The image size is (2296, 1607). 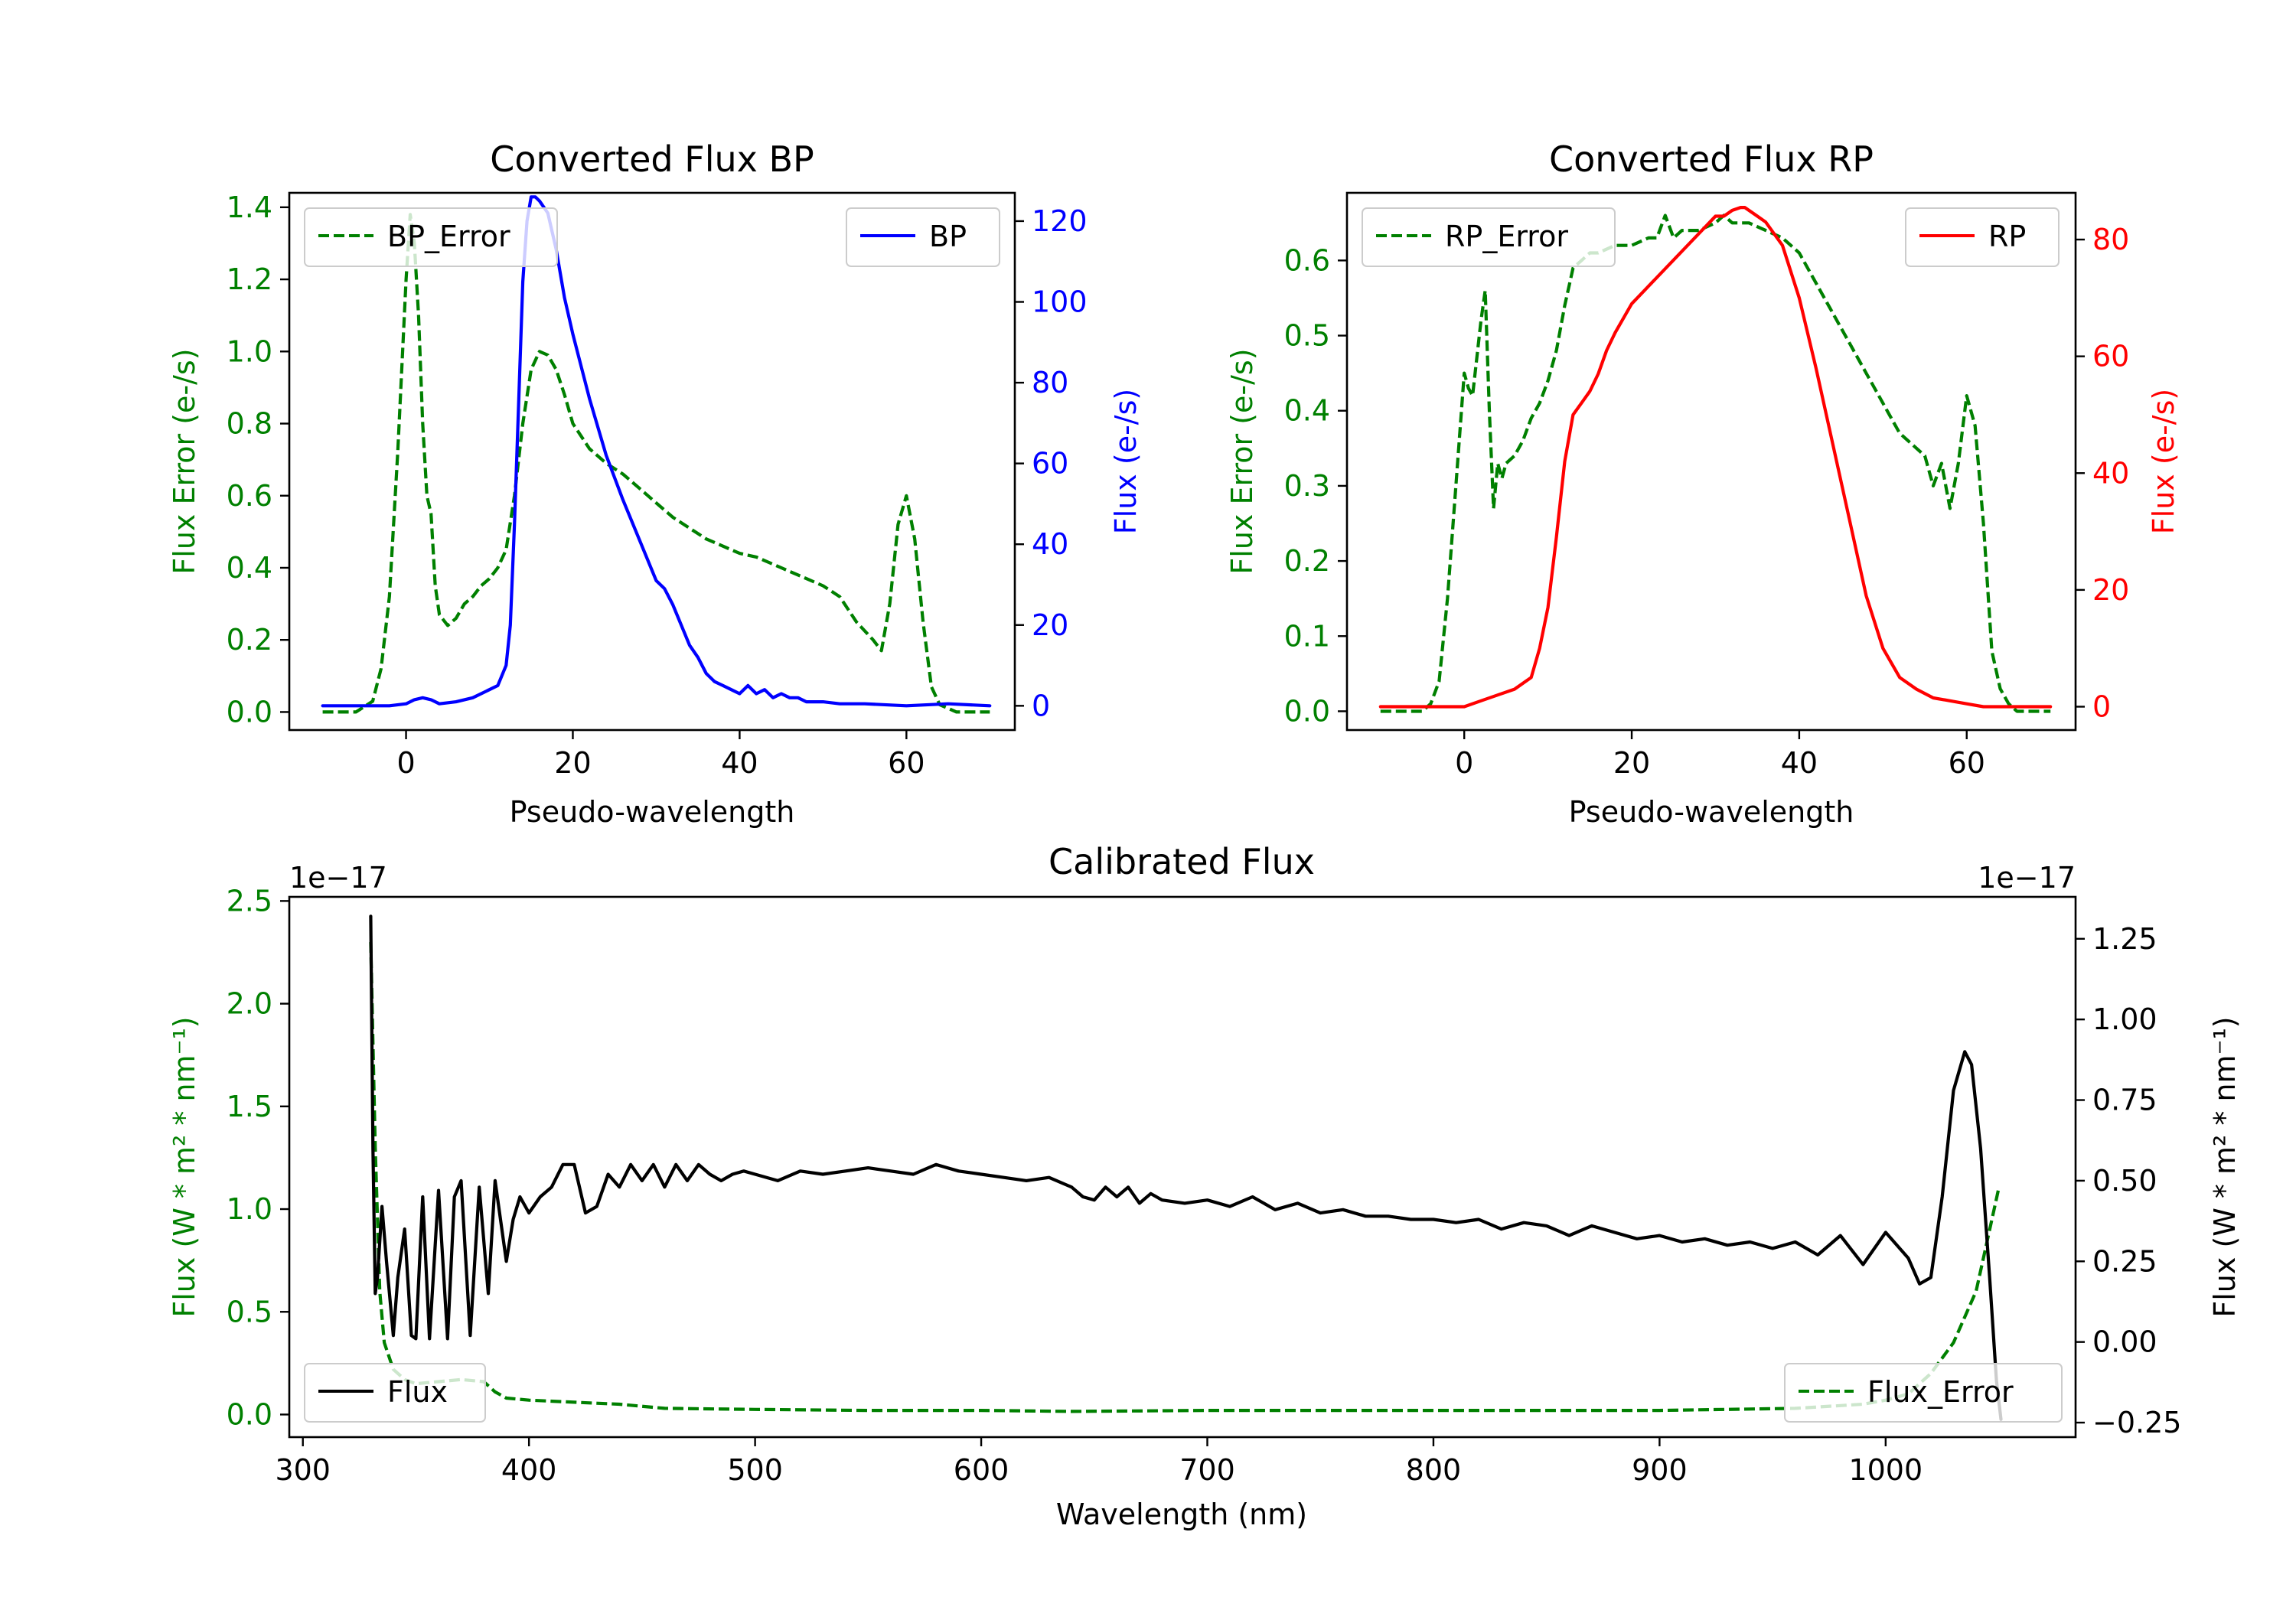 What do you see at coordinates (1307, 486) in the screenshot?
I see `rp-left-tick-label: 0.3` at bounding box center [1307, 486].